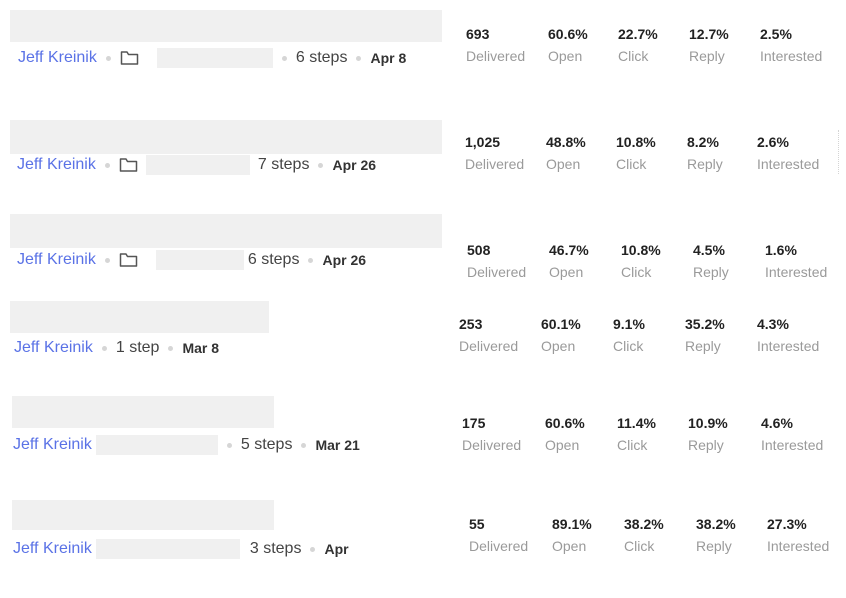  What do you see at coordinates (636, 142) in the screenshot?
I see `stat-value: 10.8%` at bounding box center [636, 142].